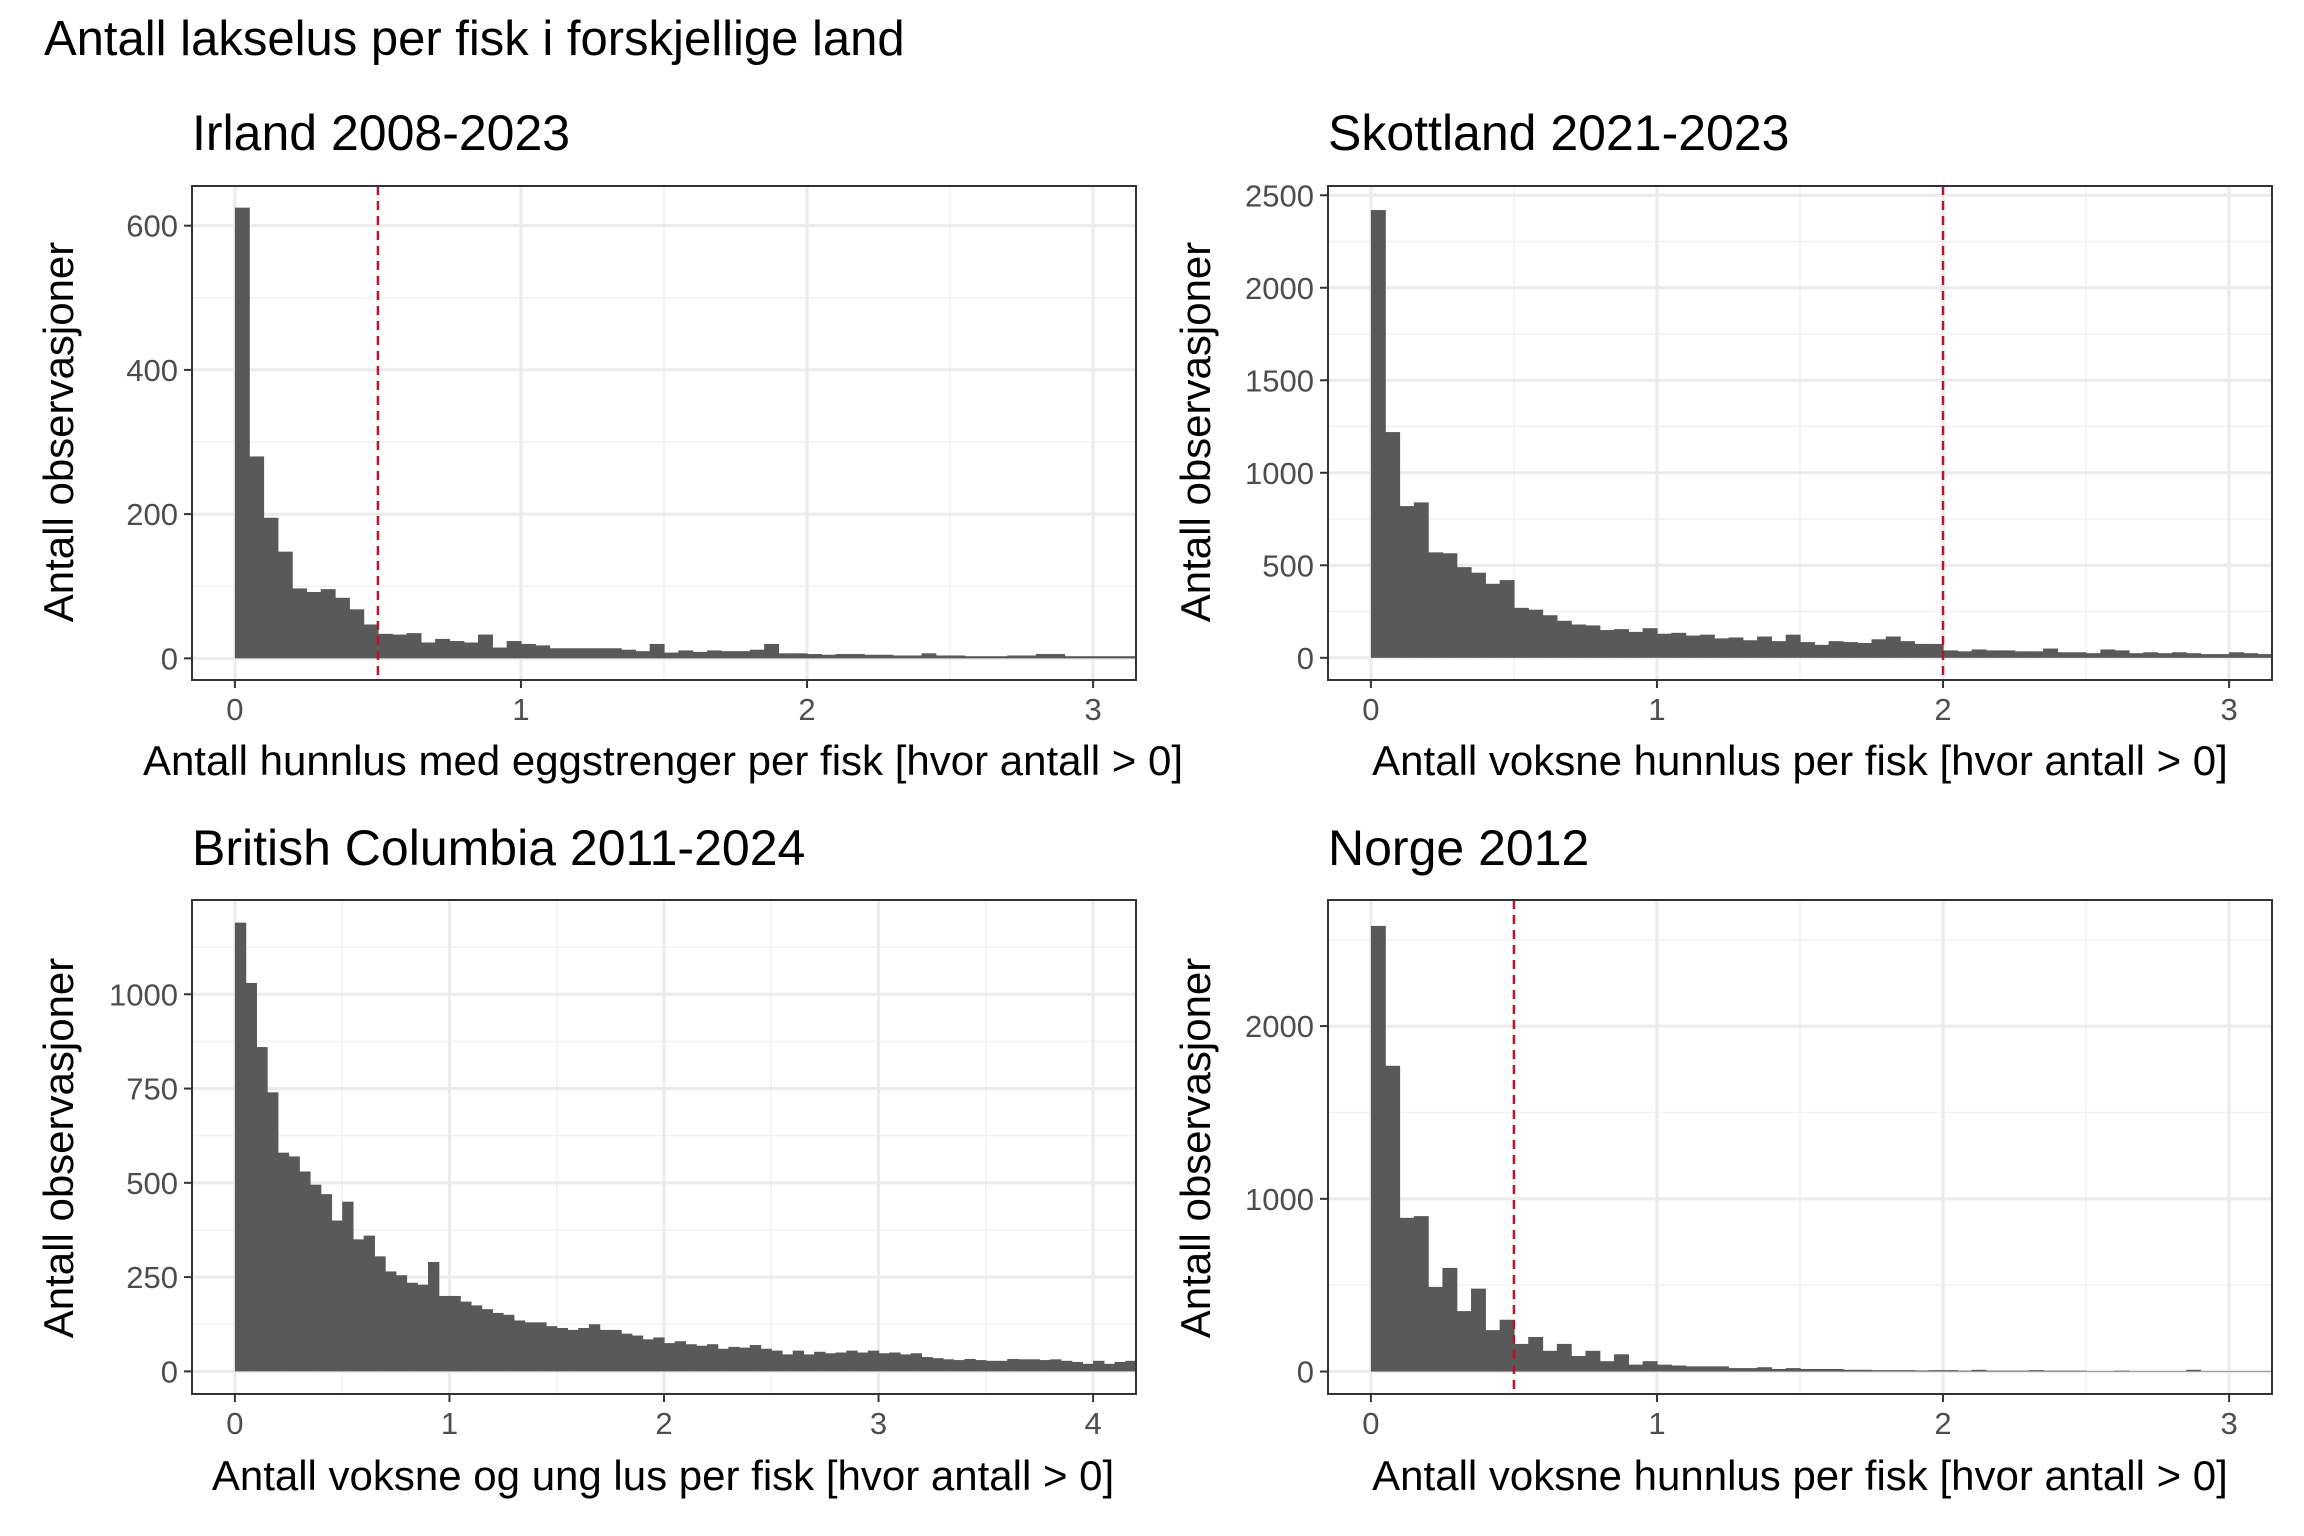 This screenshot has height=1536, width=2304. What do you see at coordinates (152, 370) in the screenshot?
I see `y-tick-label: 400` at bounding box center [152, 370].